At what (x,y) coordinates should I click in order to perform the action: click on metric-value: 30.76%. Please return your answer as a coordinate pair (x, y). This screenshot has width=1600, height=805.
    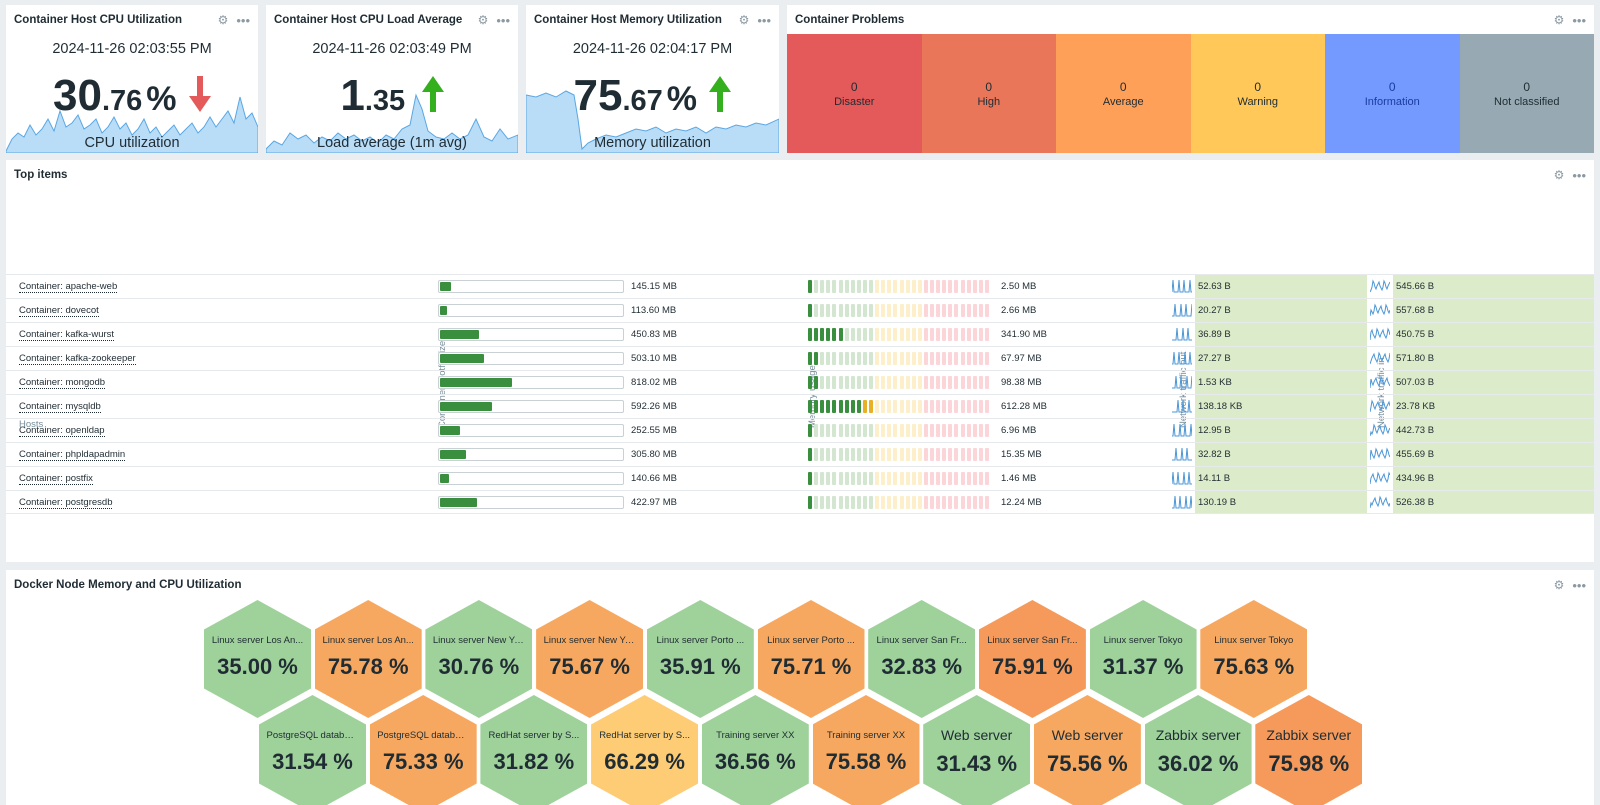
    Looking at the image, I should click on (132, 96).